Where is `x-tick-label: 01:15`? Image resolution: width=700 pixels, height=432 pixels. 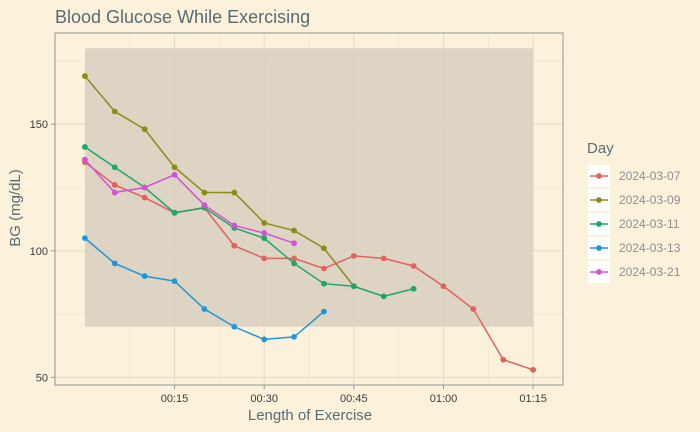
x-tick-label: 01:15 is located at coordinates (533, 399).